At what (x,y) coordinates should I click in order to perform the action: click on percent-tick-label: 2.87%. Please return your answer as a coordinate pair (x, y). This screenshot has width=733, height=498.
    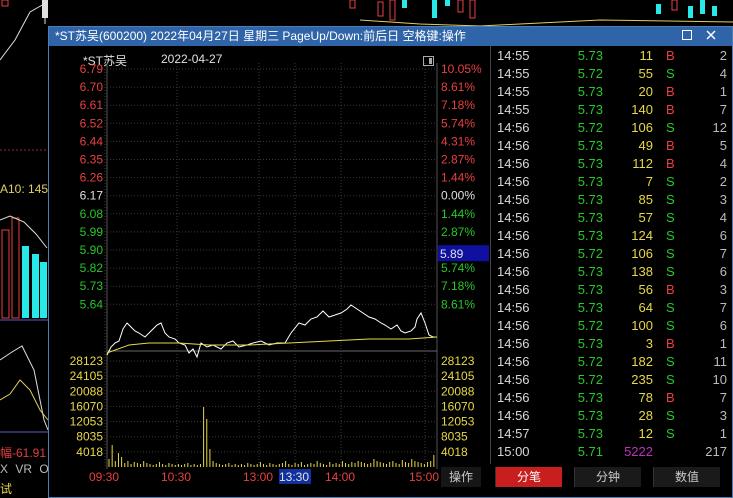
    Looking at the image, I should click on (458, 160).